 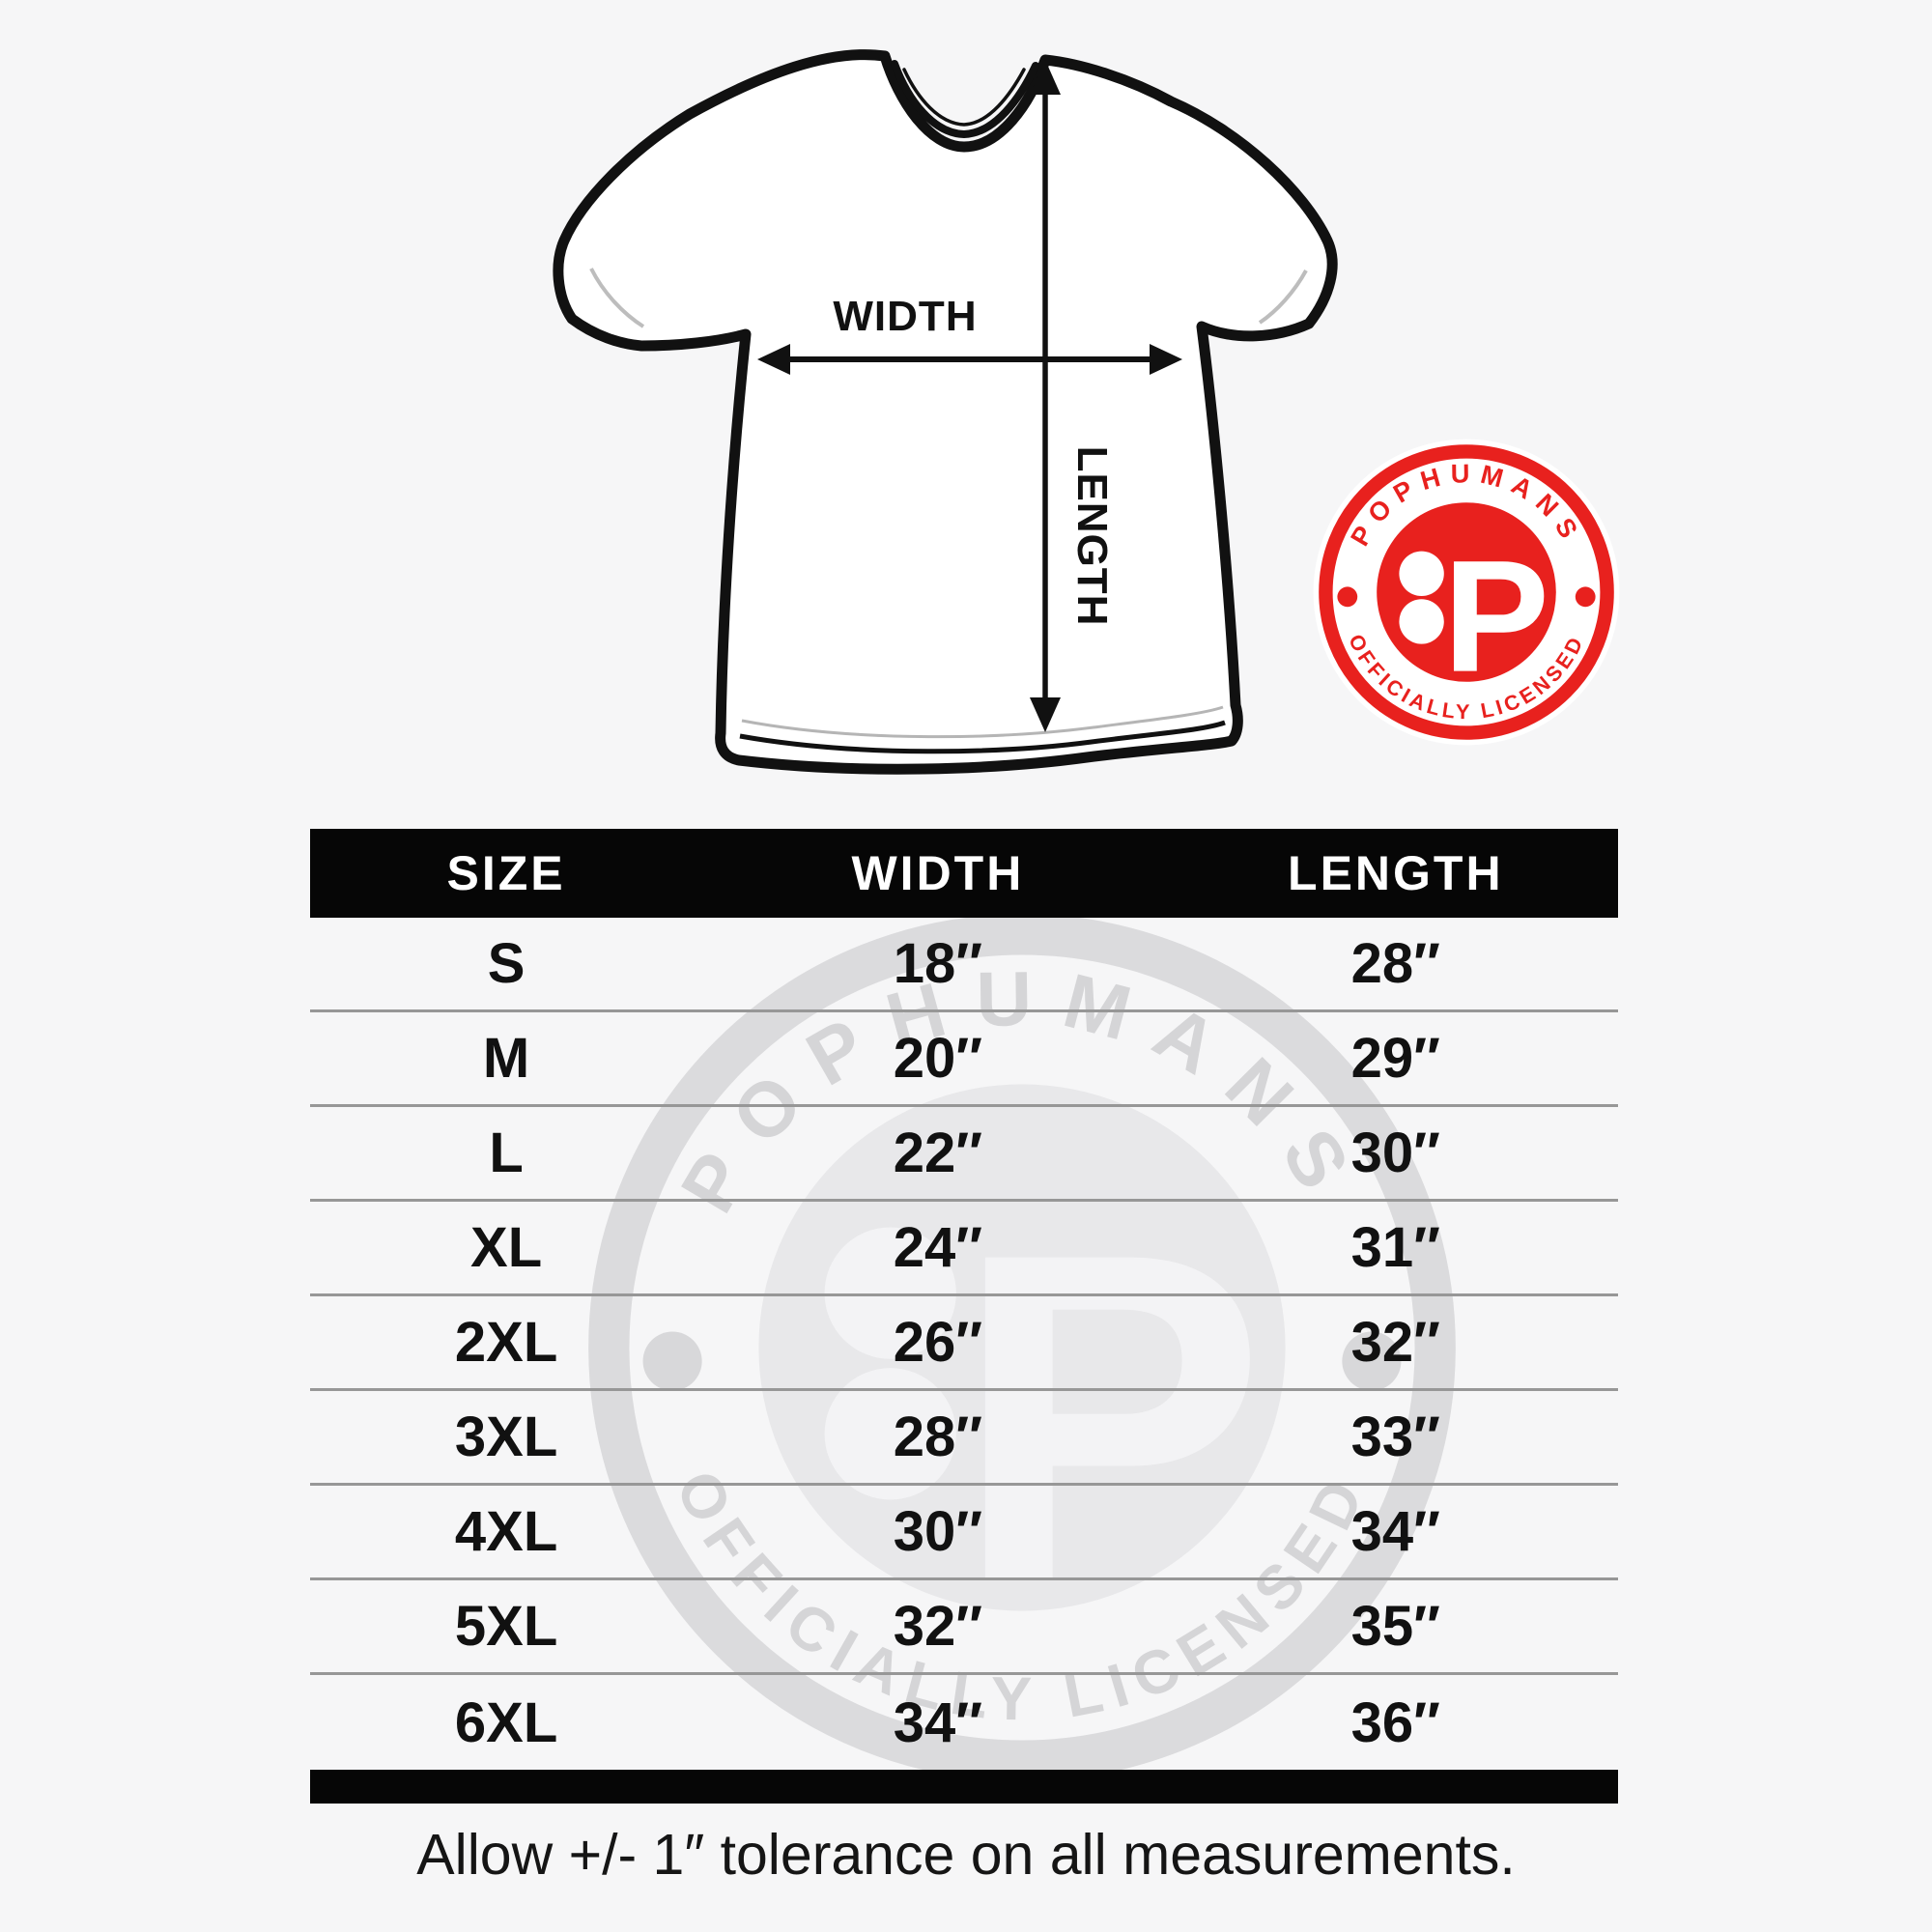 What do you see at coordinates (1396, 873) in the screenshot?
I see `header-length: LENGTH` at bounding box center [1396, 873].